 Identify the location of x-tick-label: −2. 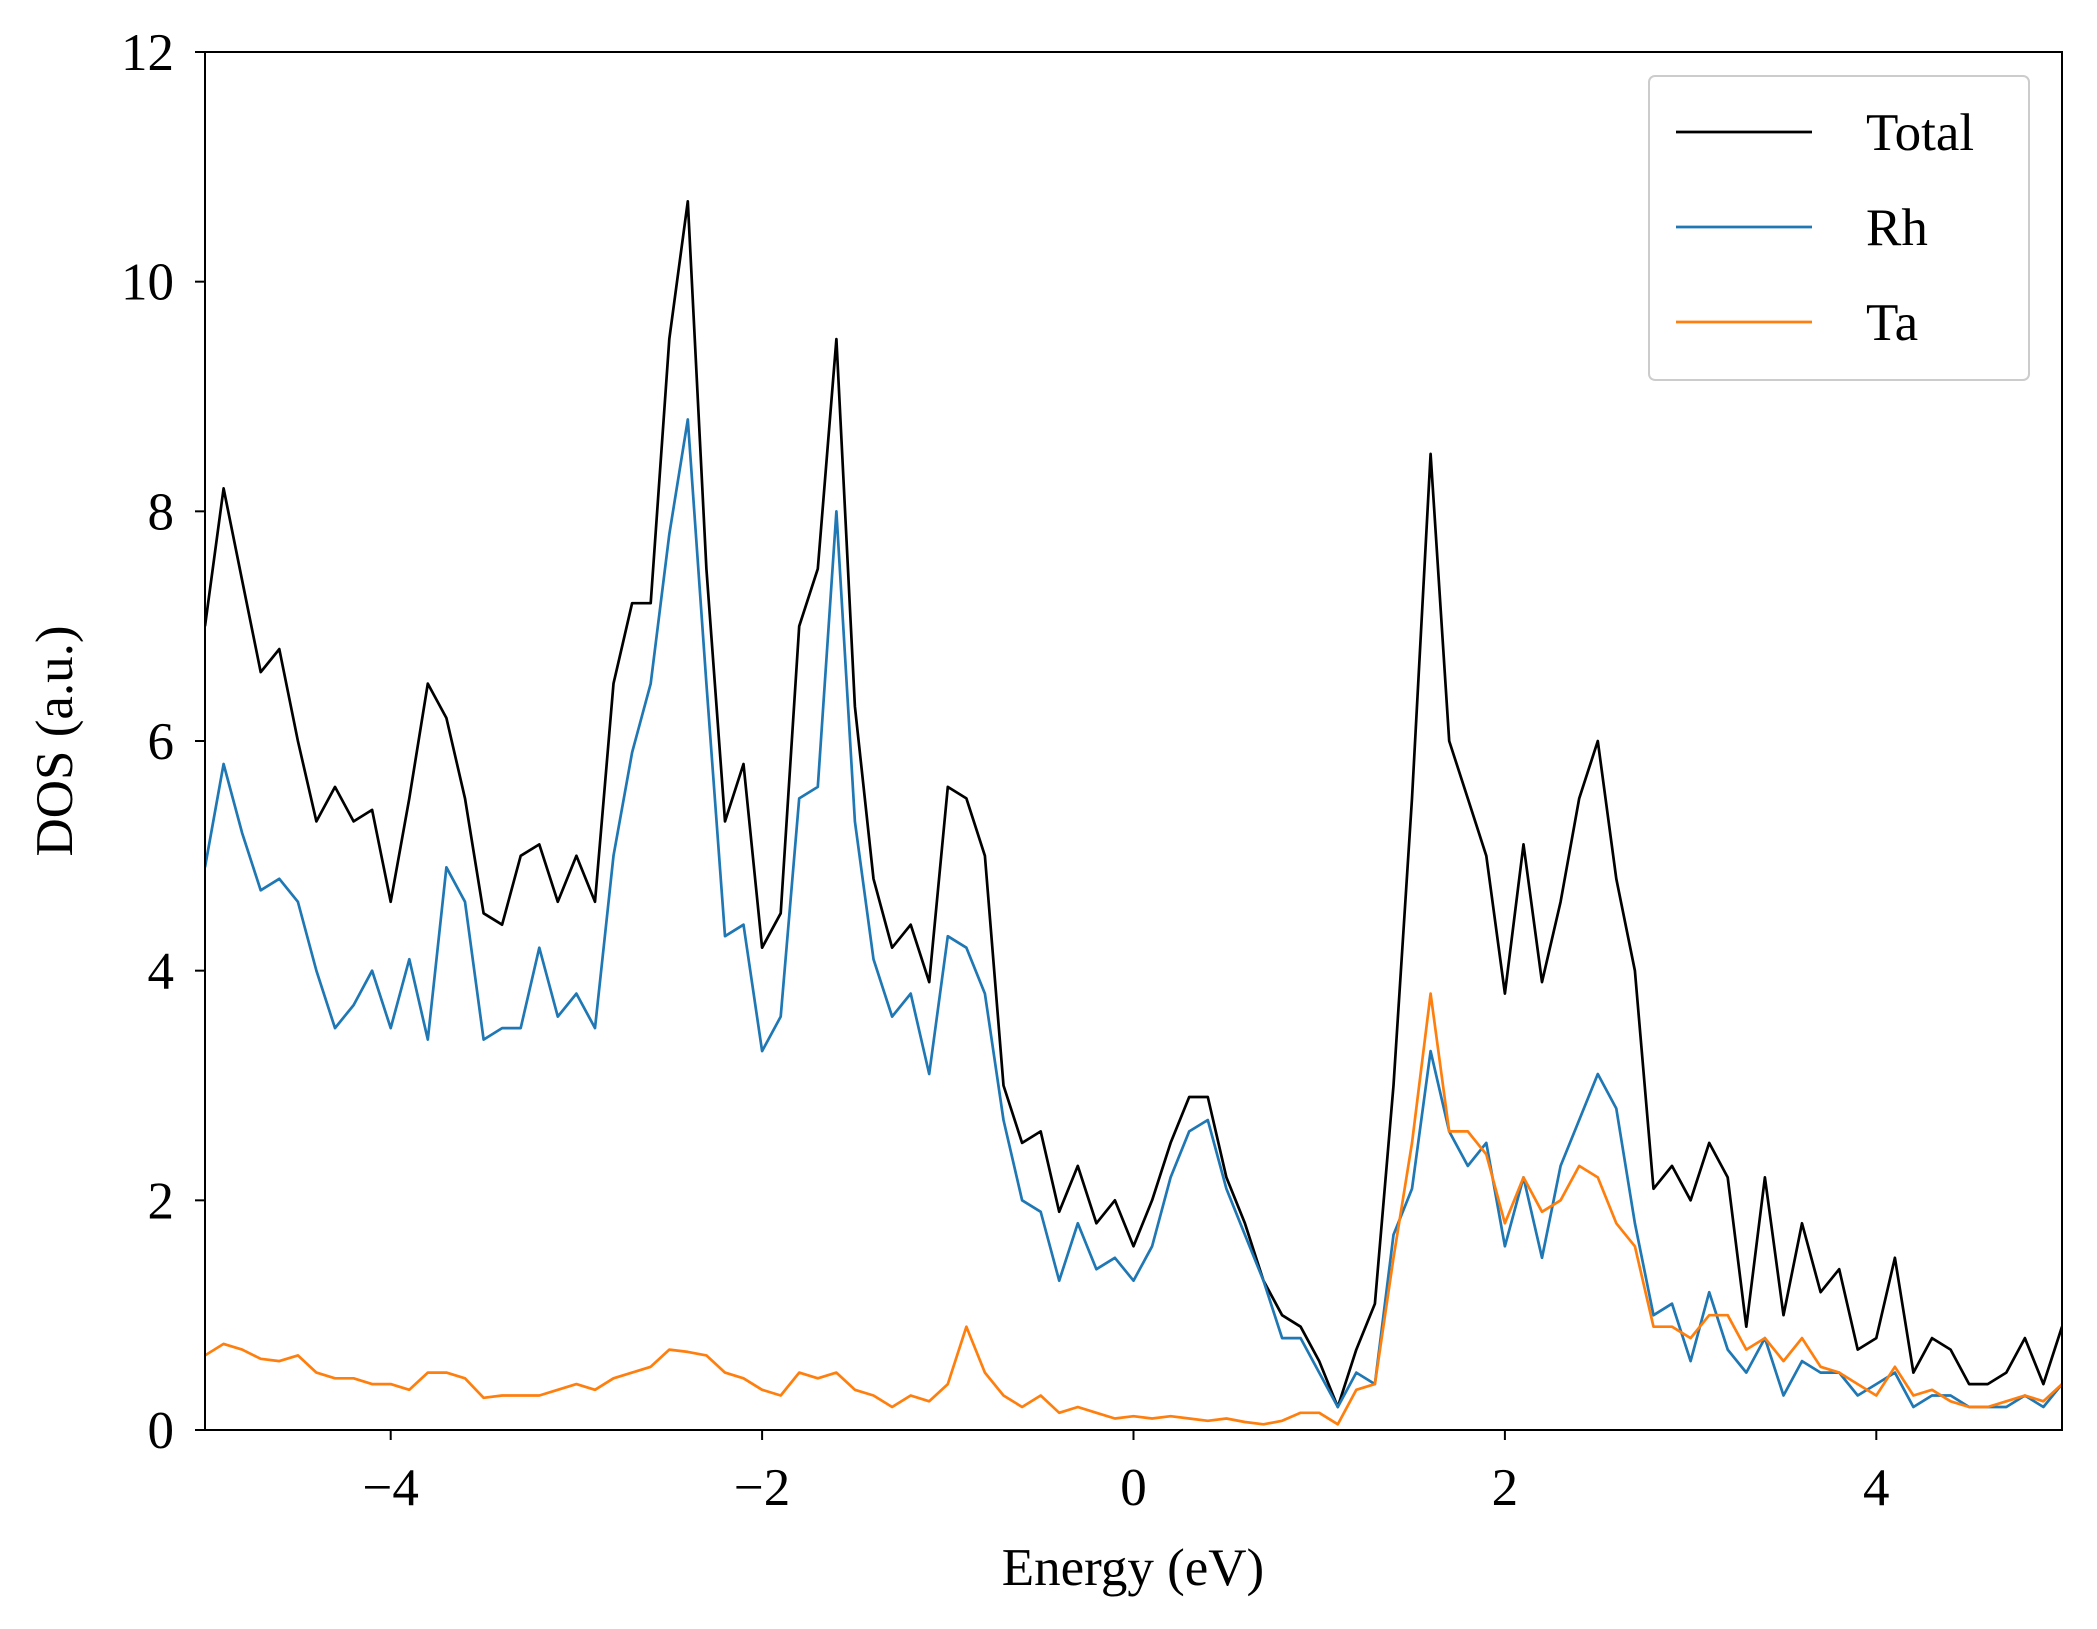
(762, 1488).